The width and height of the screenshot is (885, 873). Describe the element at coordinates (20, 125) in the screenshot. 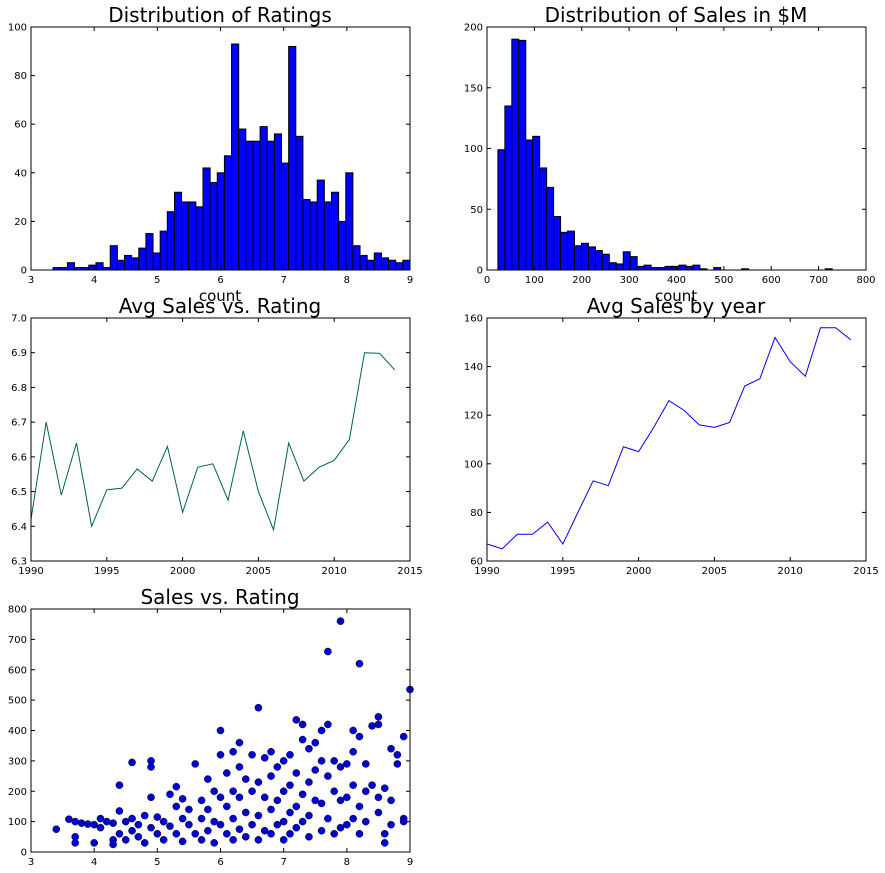

I see `y-tick-label: 60` at that location.